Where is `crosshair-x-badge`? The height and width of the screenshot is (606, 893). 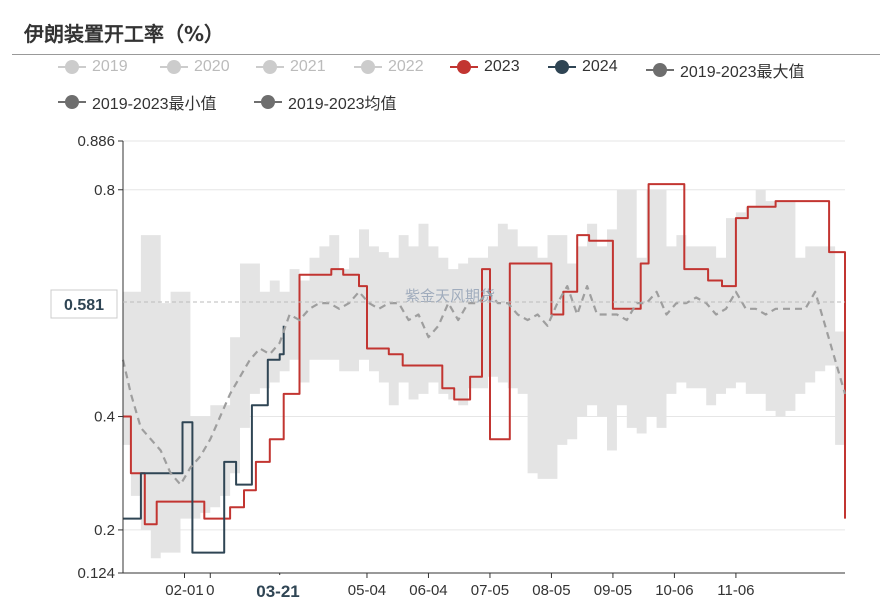
crosshair-x-badge is located at coordinates (278, 590).